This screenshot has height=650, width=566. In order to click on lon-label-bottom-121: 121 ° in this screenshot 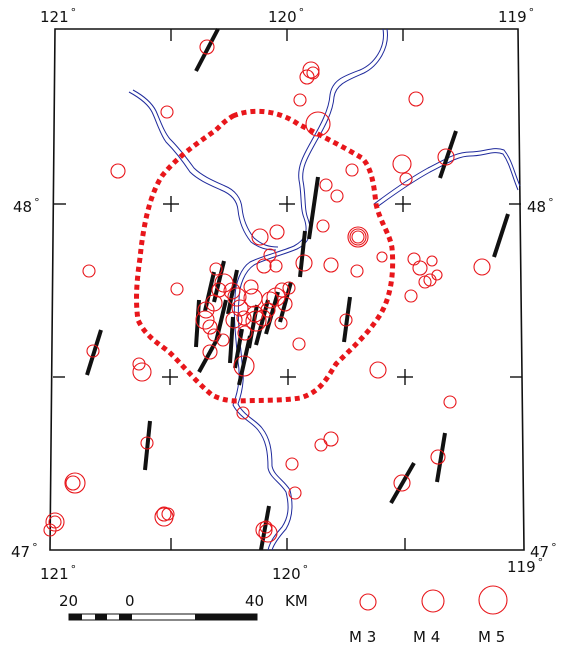, I will do `click(58, 573)`.